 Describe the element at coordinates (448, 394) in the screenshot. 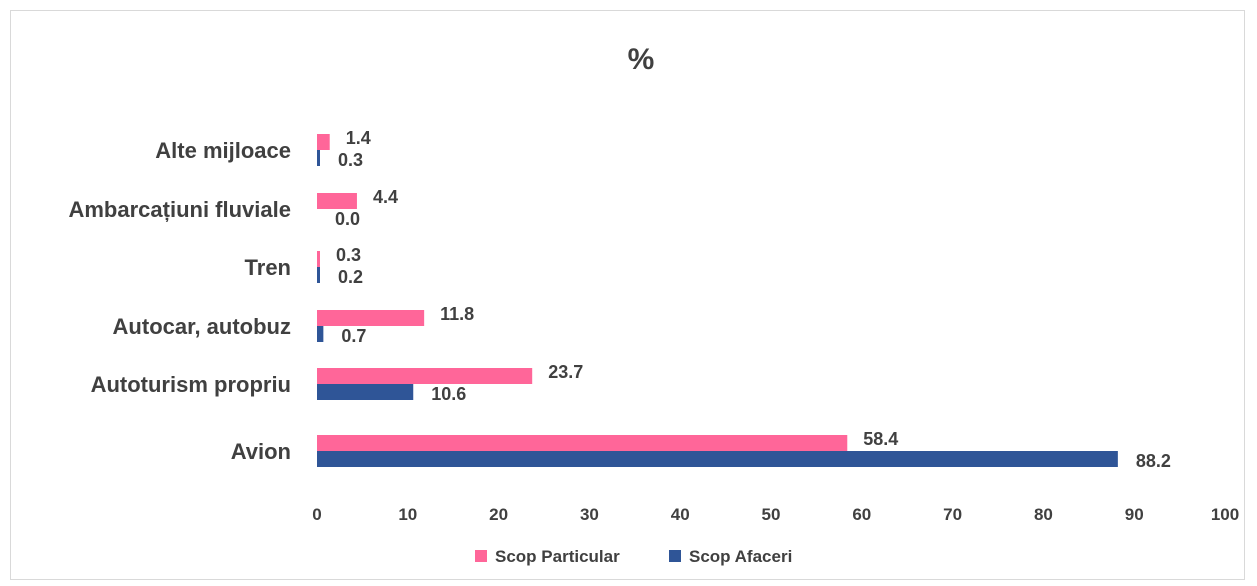

I see `data-label: 10.6` at that location.